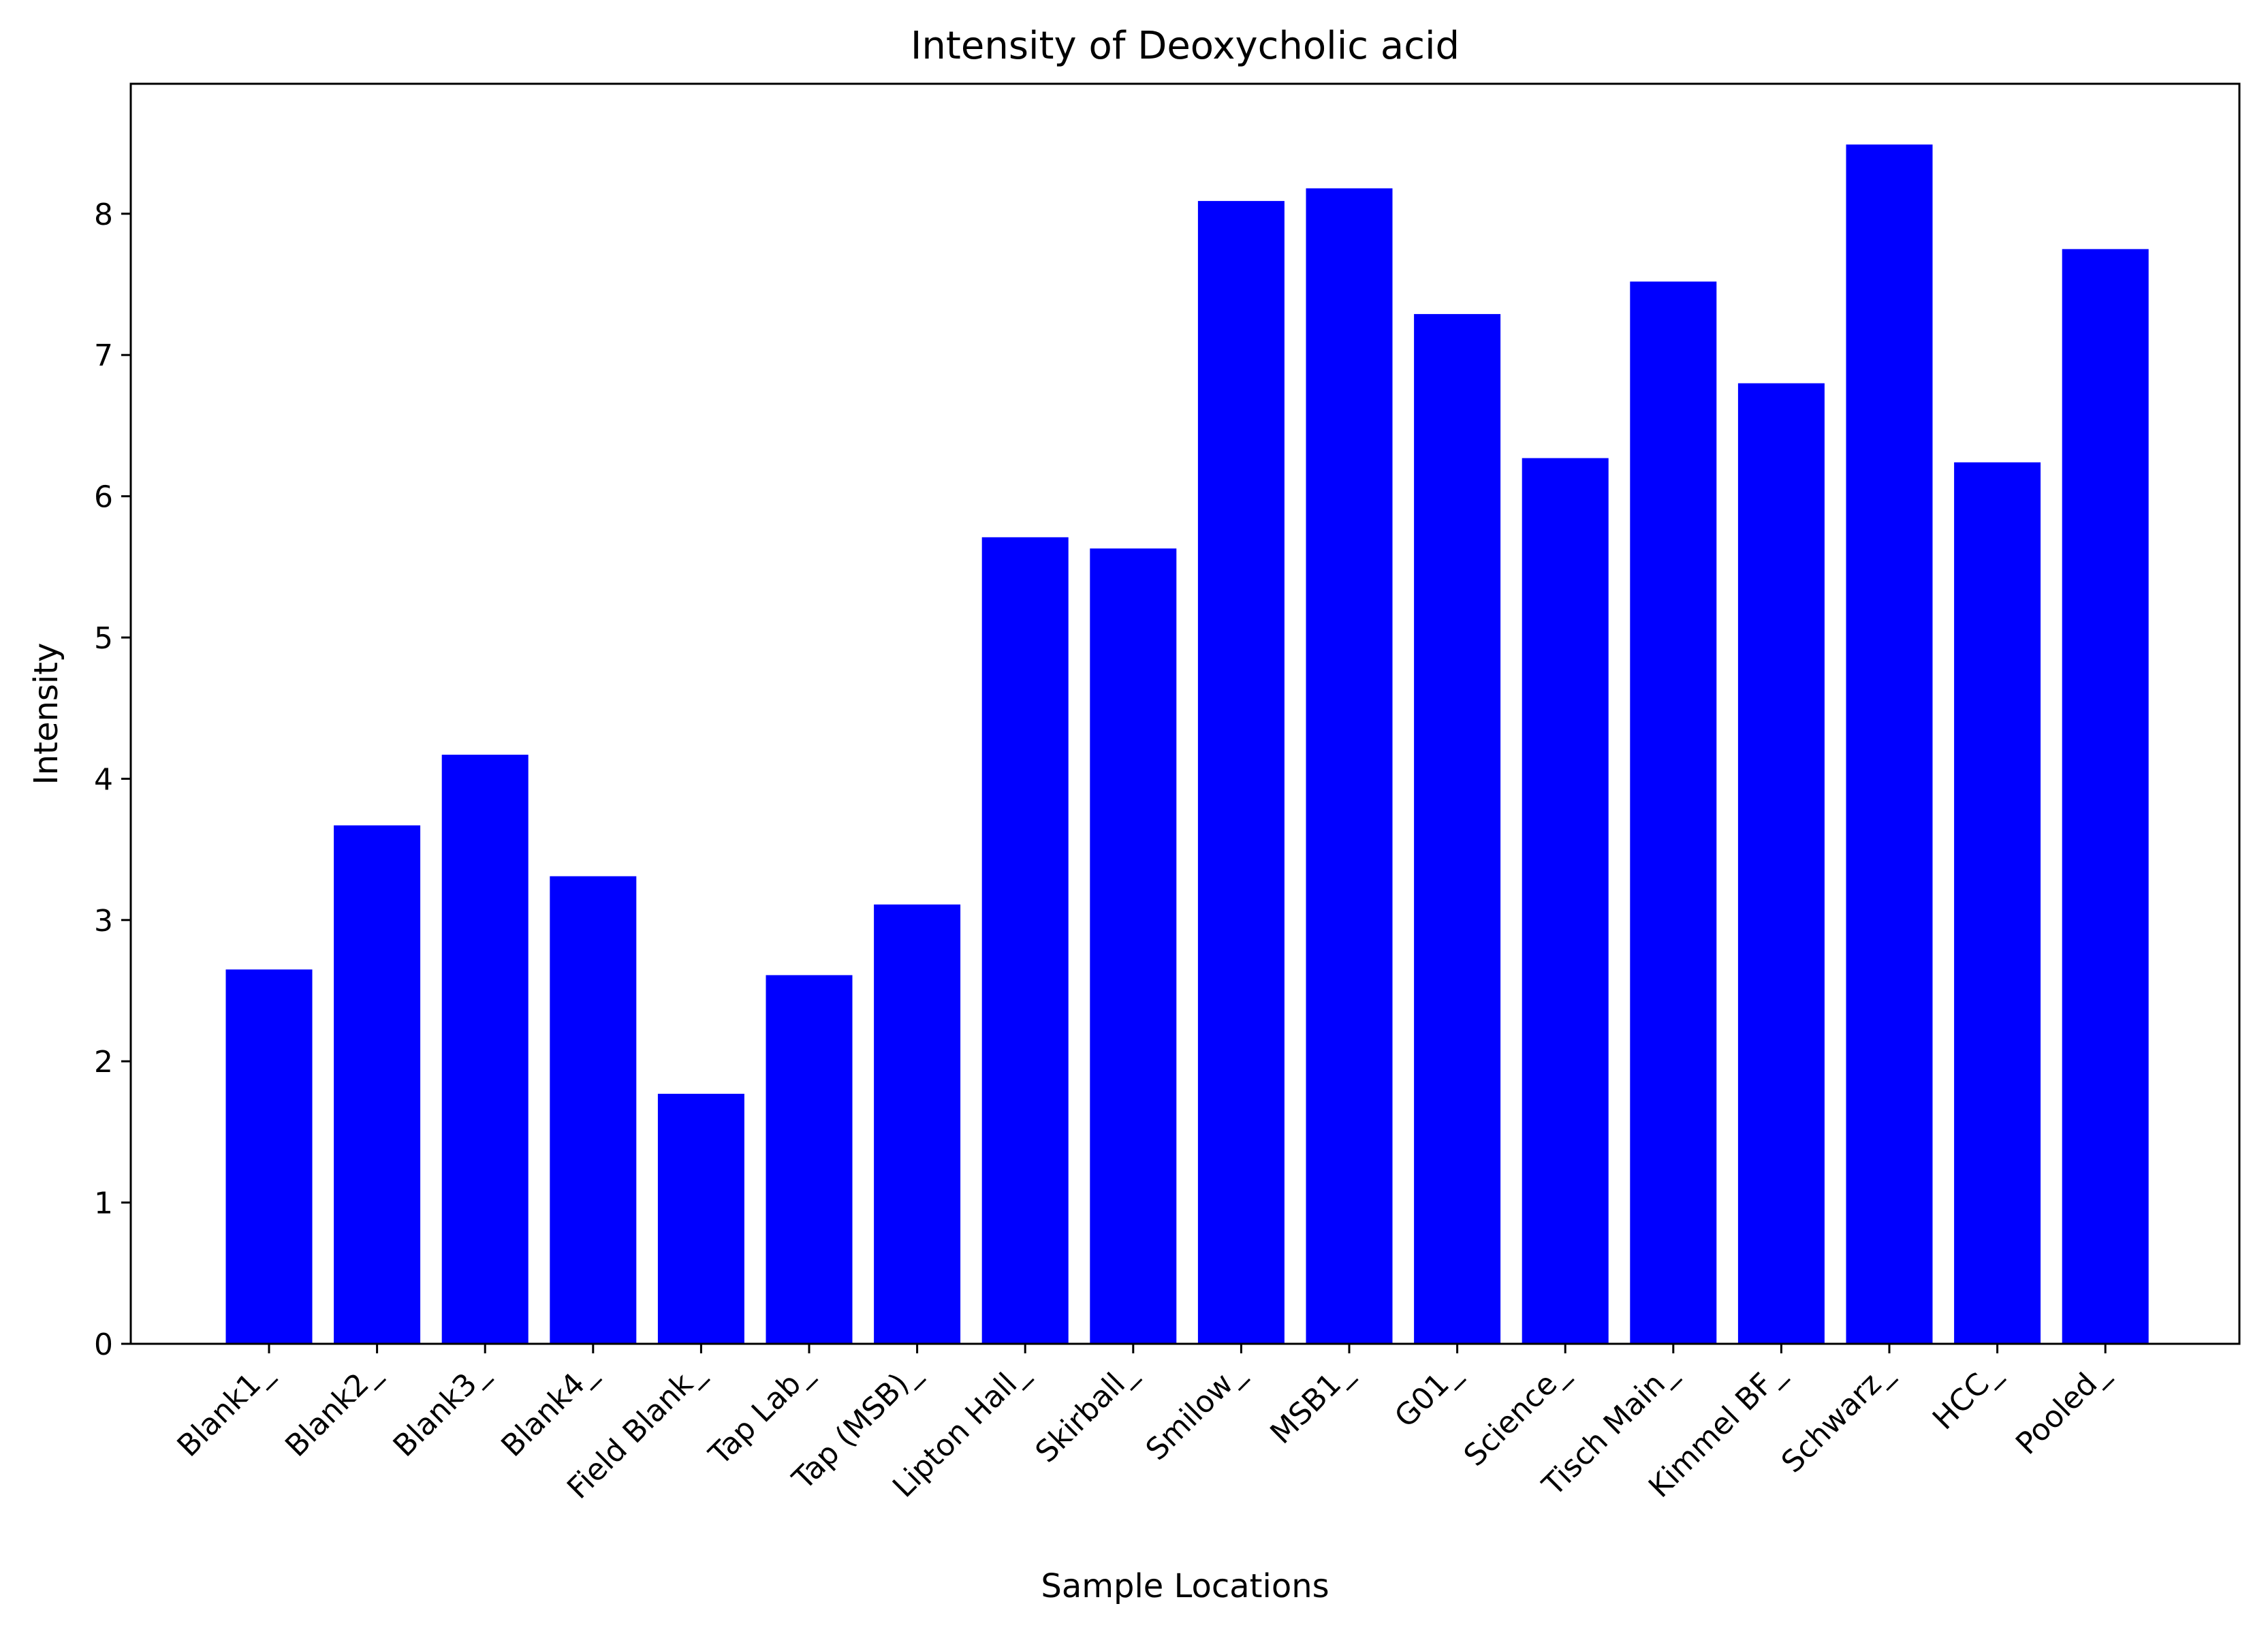 The height and width of the screenshot is (1636, 2268). Describe the element at coordinates (46, 714) in the screenshot. I see `y-axis-label: Intensity` at that location.